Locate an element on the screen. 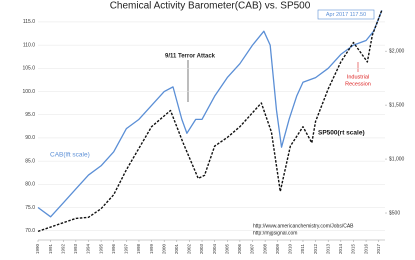 The height and width of the screenshot is (260, 415). x-tick-label: 2008 is located at coordinates (264, 249).